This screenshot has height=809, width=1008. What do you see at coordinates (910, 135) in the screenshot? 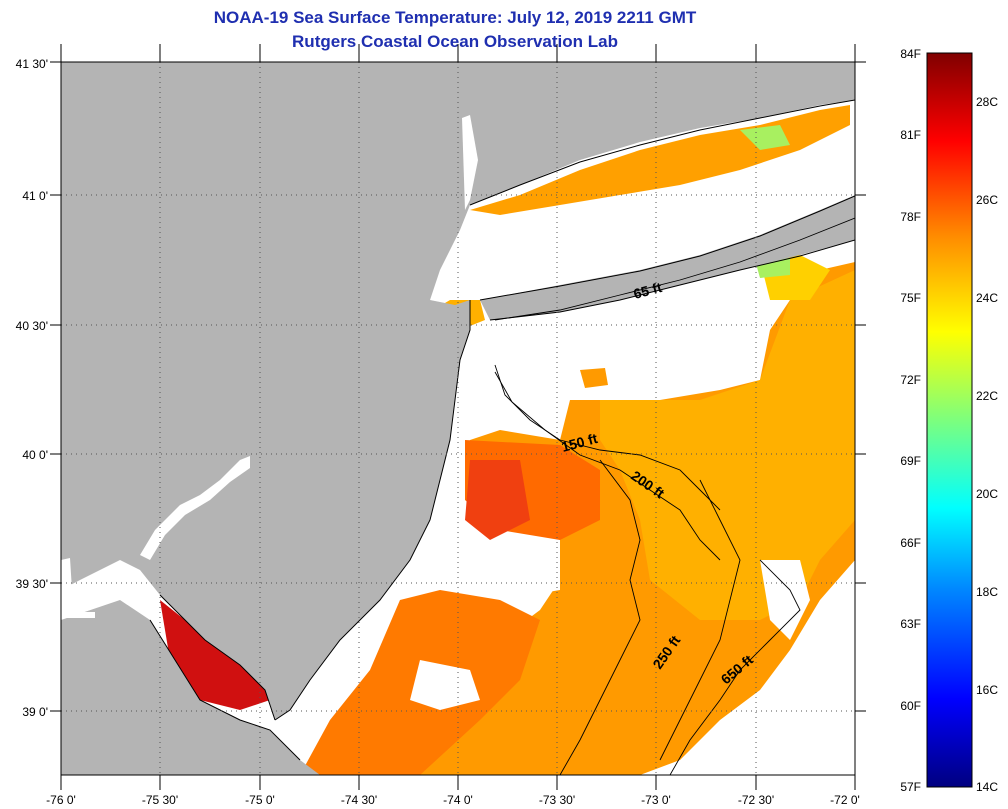
I see `colorbar-f-label: 81F` at bounding box center [910, 135].